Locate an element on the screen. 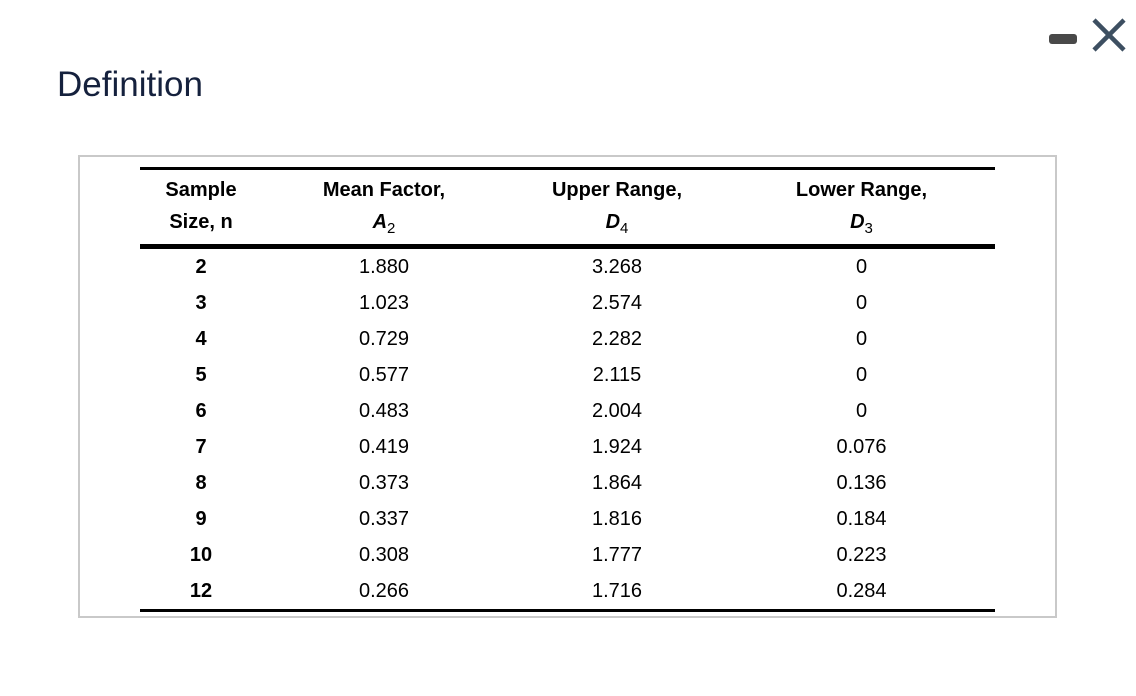  cell-sample-size: 6 is located at coordinates (201, 410).